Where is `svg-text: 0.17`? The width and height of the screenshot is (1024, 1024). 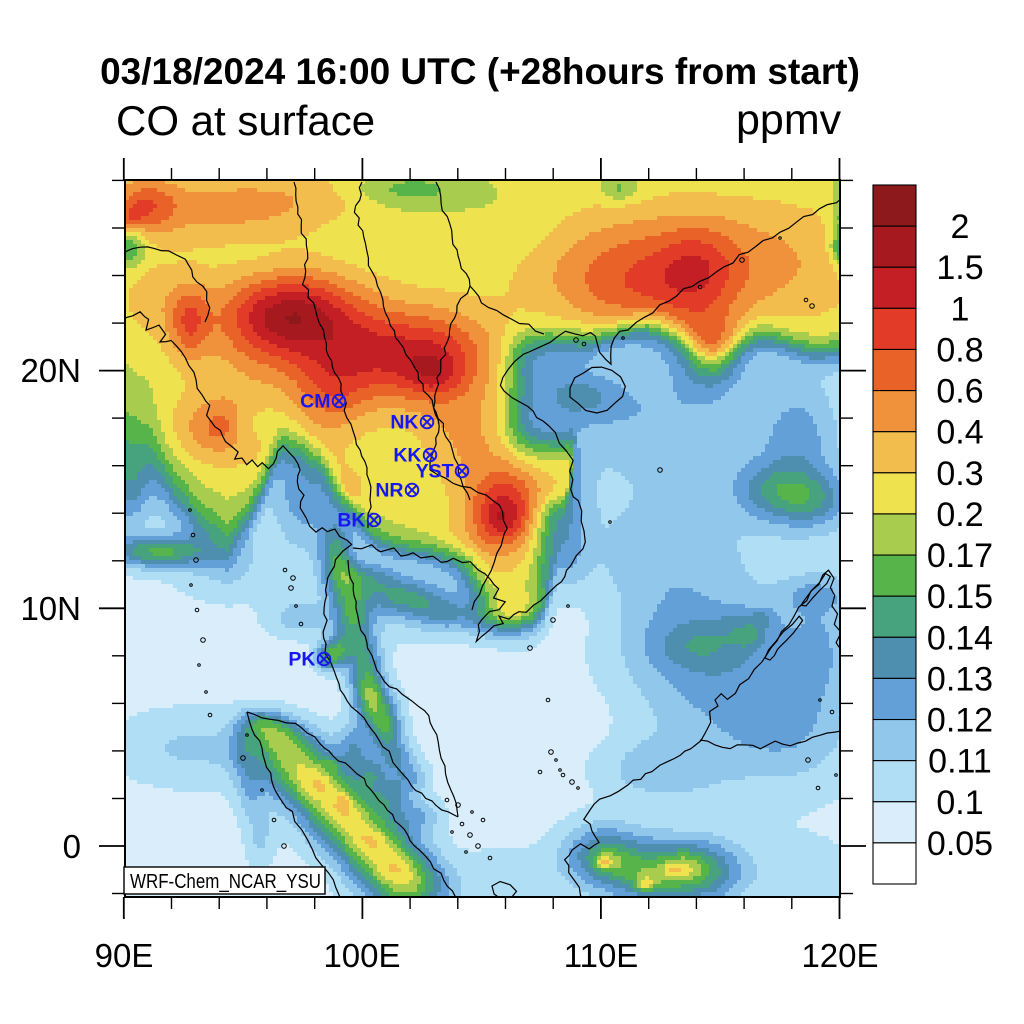 svg-text: 0.17 is located at coordinates (960, 556).